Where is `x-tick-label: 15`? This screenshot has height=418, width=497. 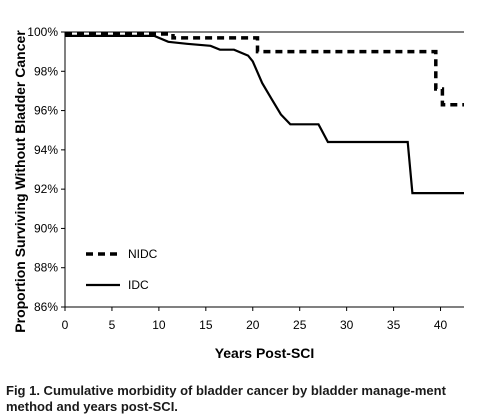
x-tick-label: 15 is located at coordinates (206, 325).